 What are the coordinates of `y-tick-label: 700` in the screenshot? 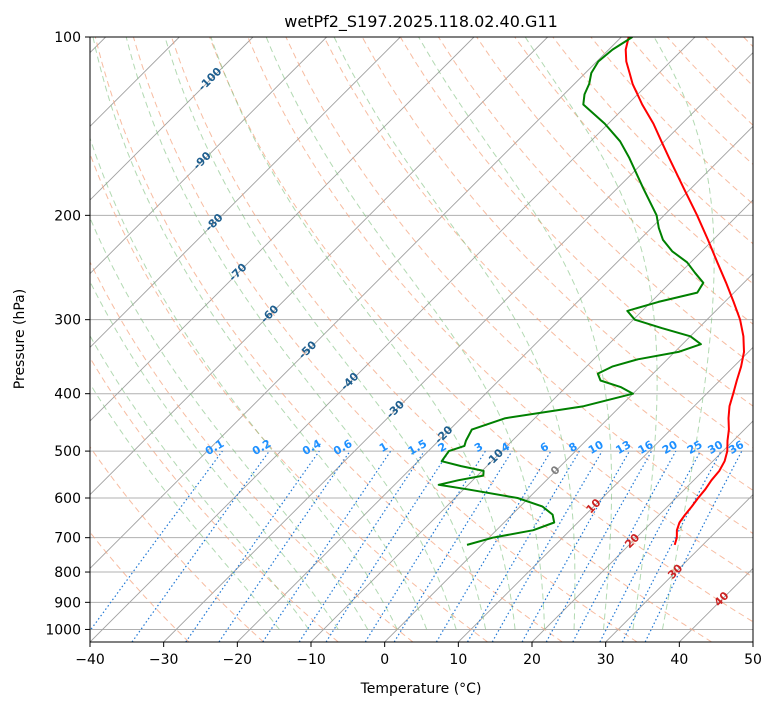 It's located at (67, 539).